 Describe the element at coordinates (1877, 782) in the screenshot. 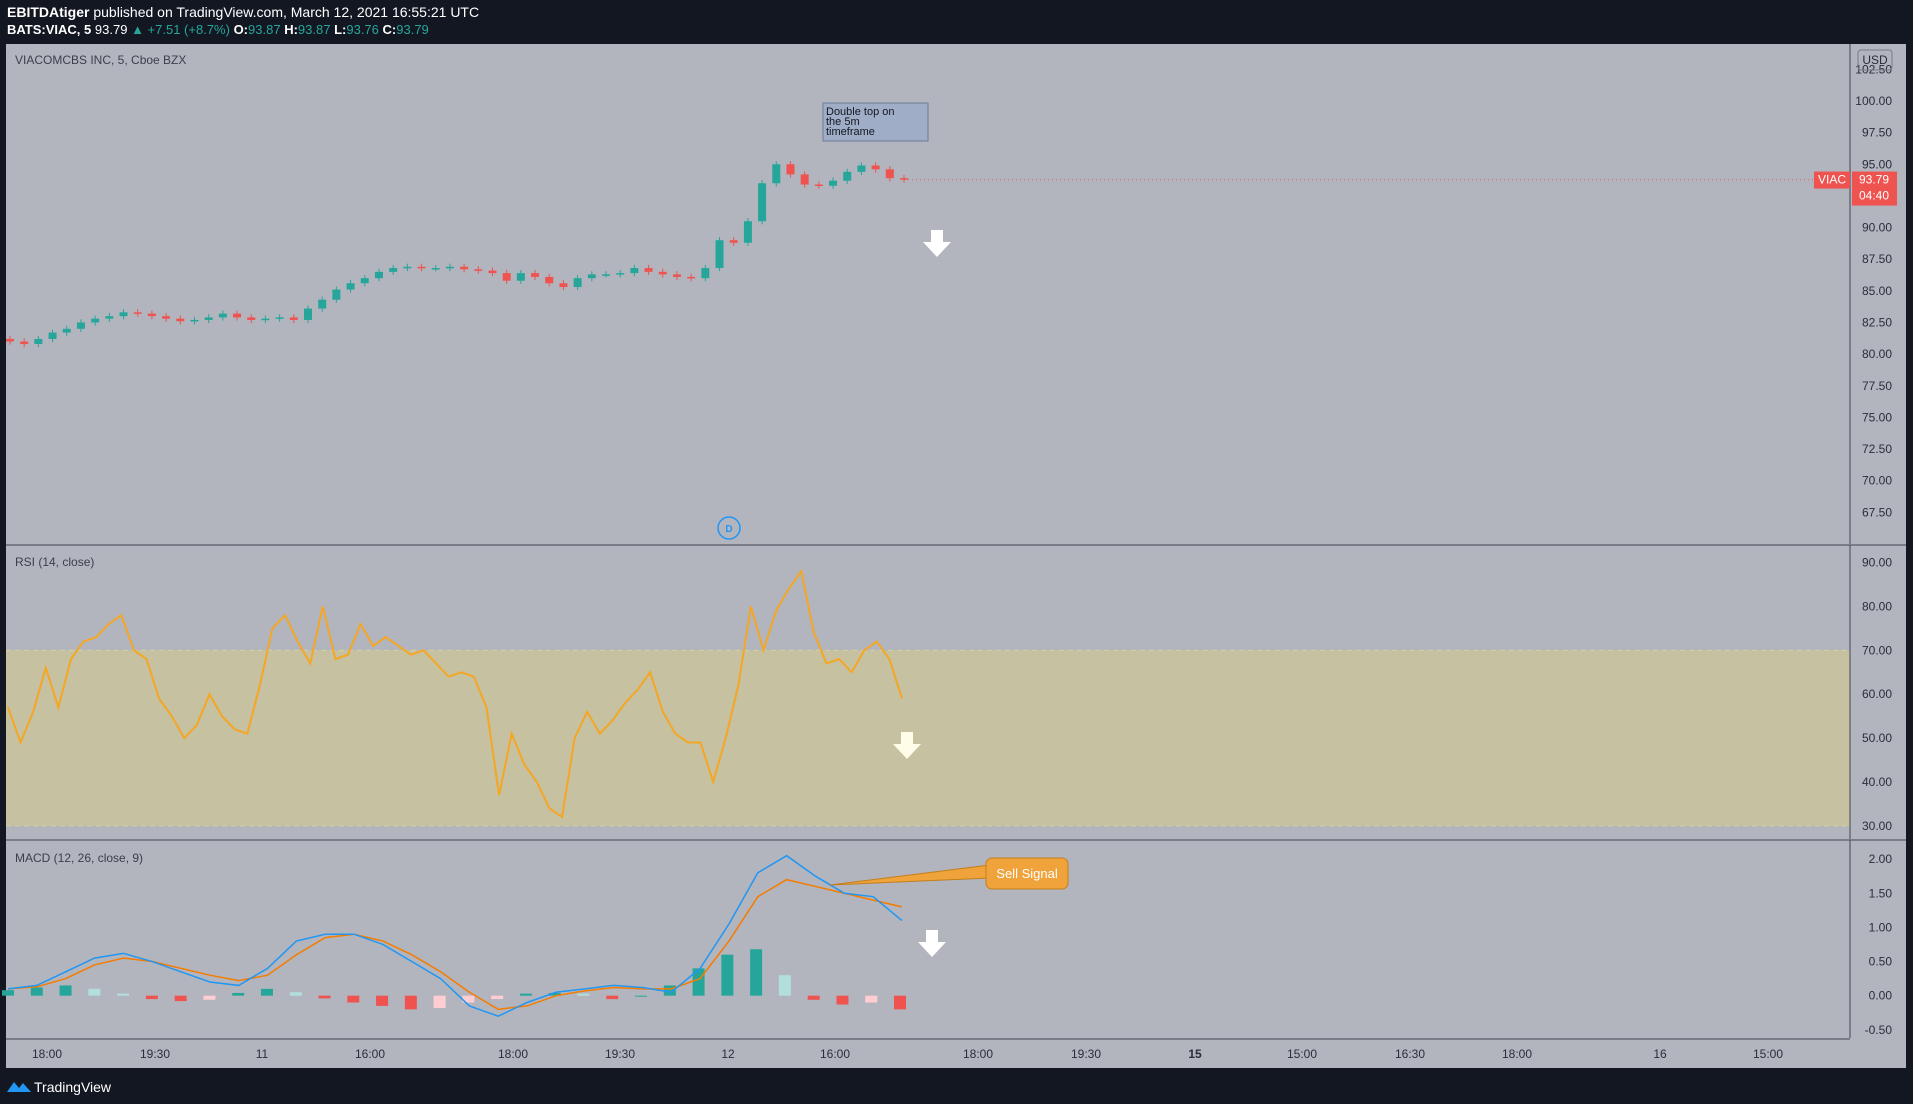

I see `axis-tick-label: 40.00` at that location.